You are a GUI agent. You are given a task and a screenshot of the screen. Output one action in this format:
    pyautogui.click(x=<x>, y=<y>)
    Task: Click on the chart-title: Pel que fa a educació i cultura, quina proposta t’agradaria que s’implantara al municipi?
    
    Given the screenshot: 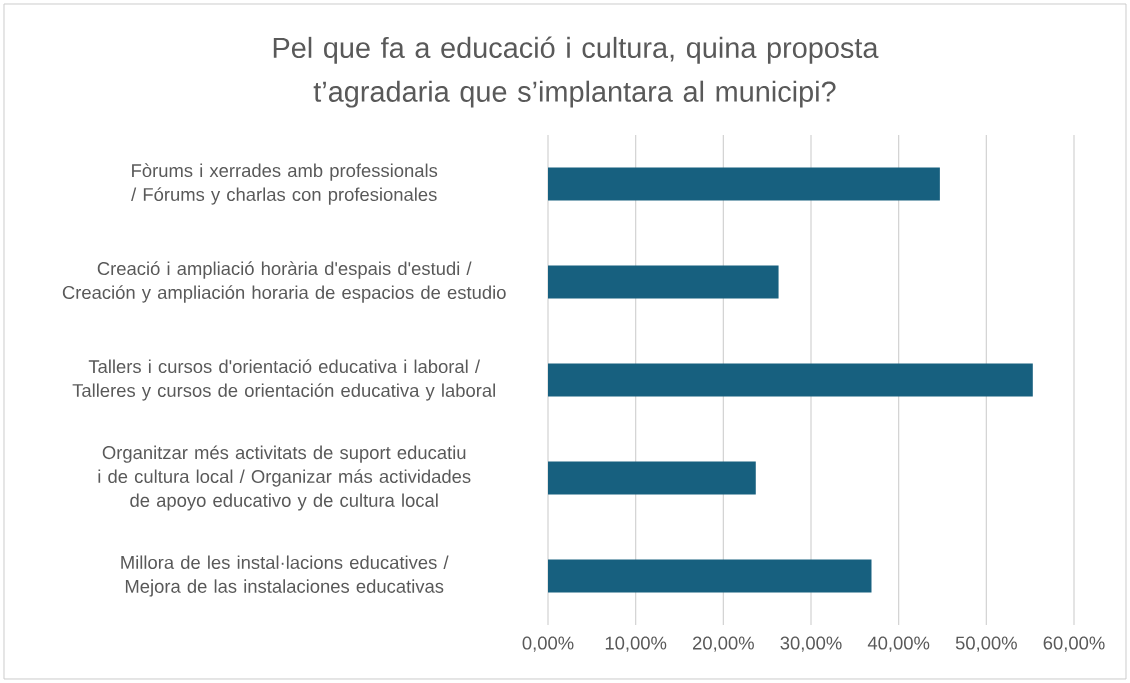 What is the action you would take?
    pyautogui.click(x=576, y=72)
    